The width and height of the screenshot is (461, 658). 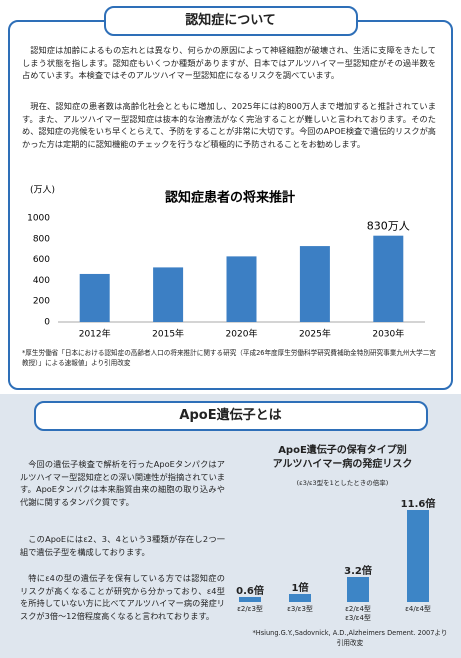 What do you see at coordinates (418, 609) in the screenshot?
I see `x-tick-label: ε4/ε4型` at bounding box center [418, 609].